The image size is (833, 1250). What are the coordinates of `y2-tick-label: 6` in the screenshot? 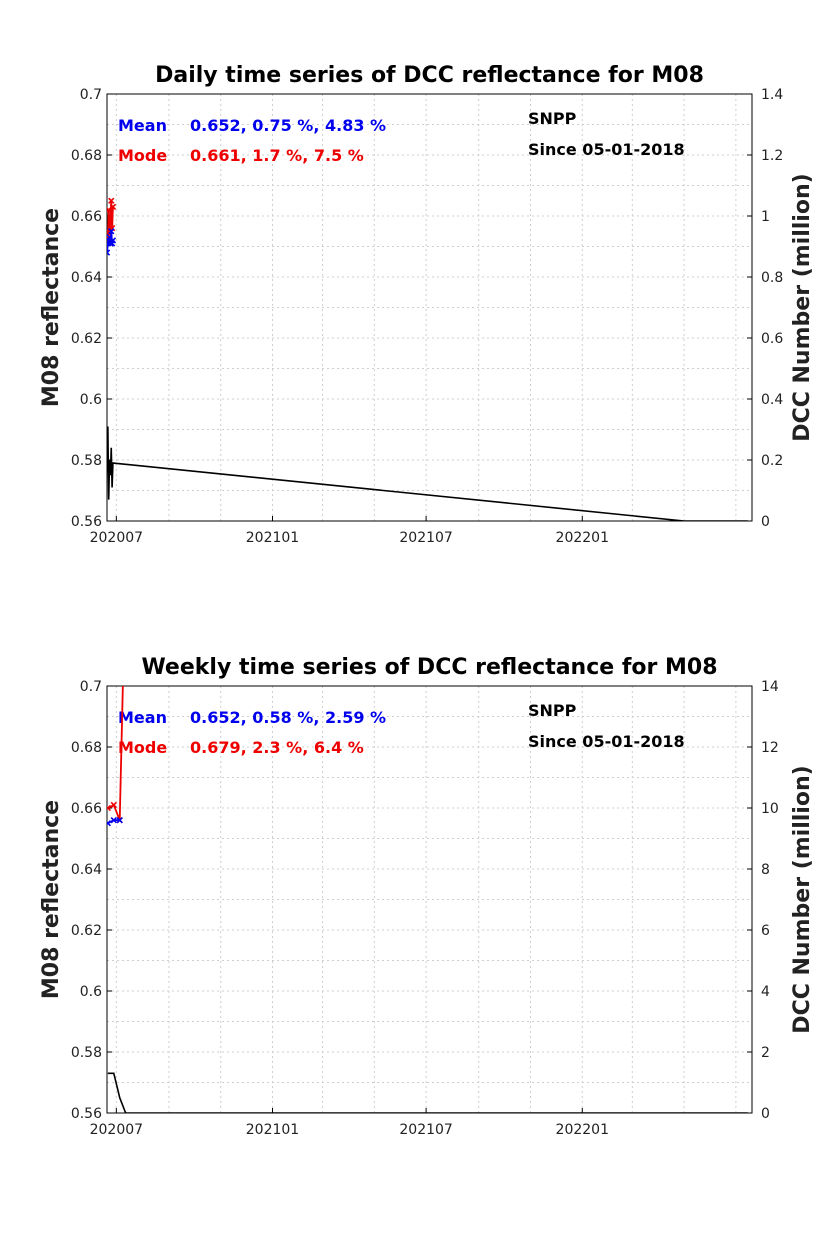 It's located at (765, 931).